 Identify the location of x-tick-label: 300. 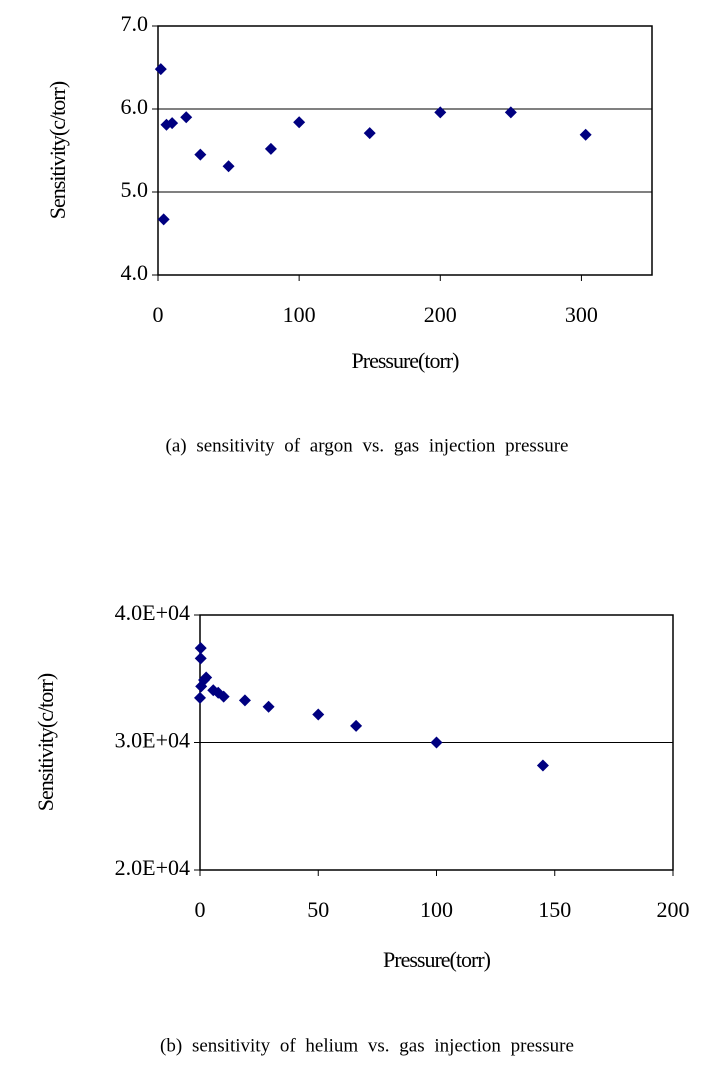
(581, 314).